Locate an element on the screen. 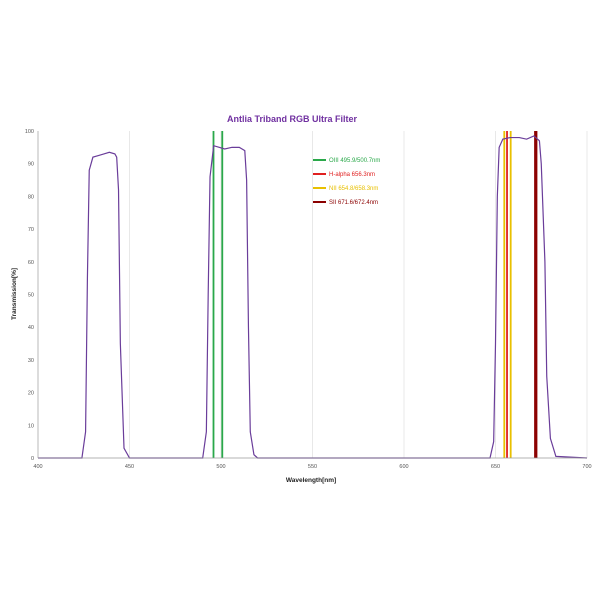 This screenshot has height=600, width=600. y-tick-label: 60 is located at coordinates (31, 263).